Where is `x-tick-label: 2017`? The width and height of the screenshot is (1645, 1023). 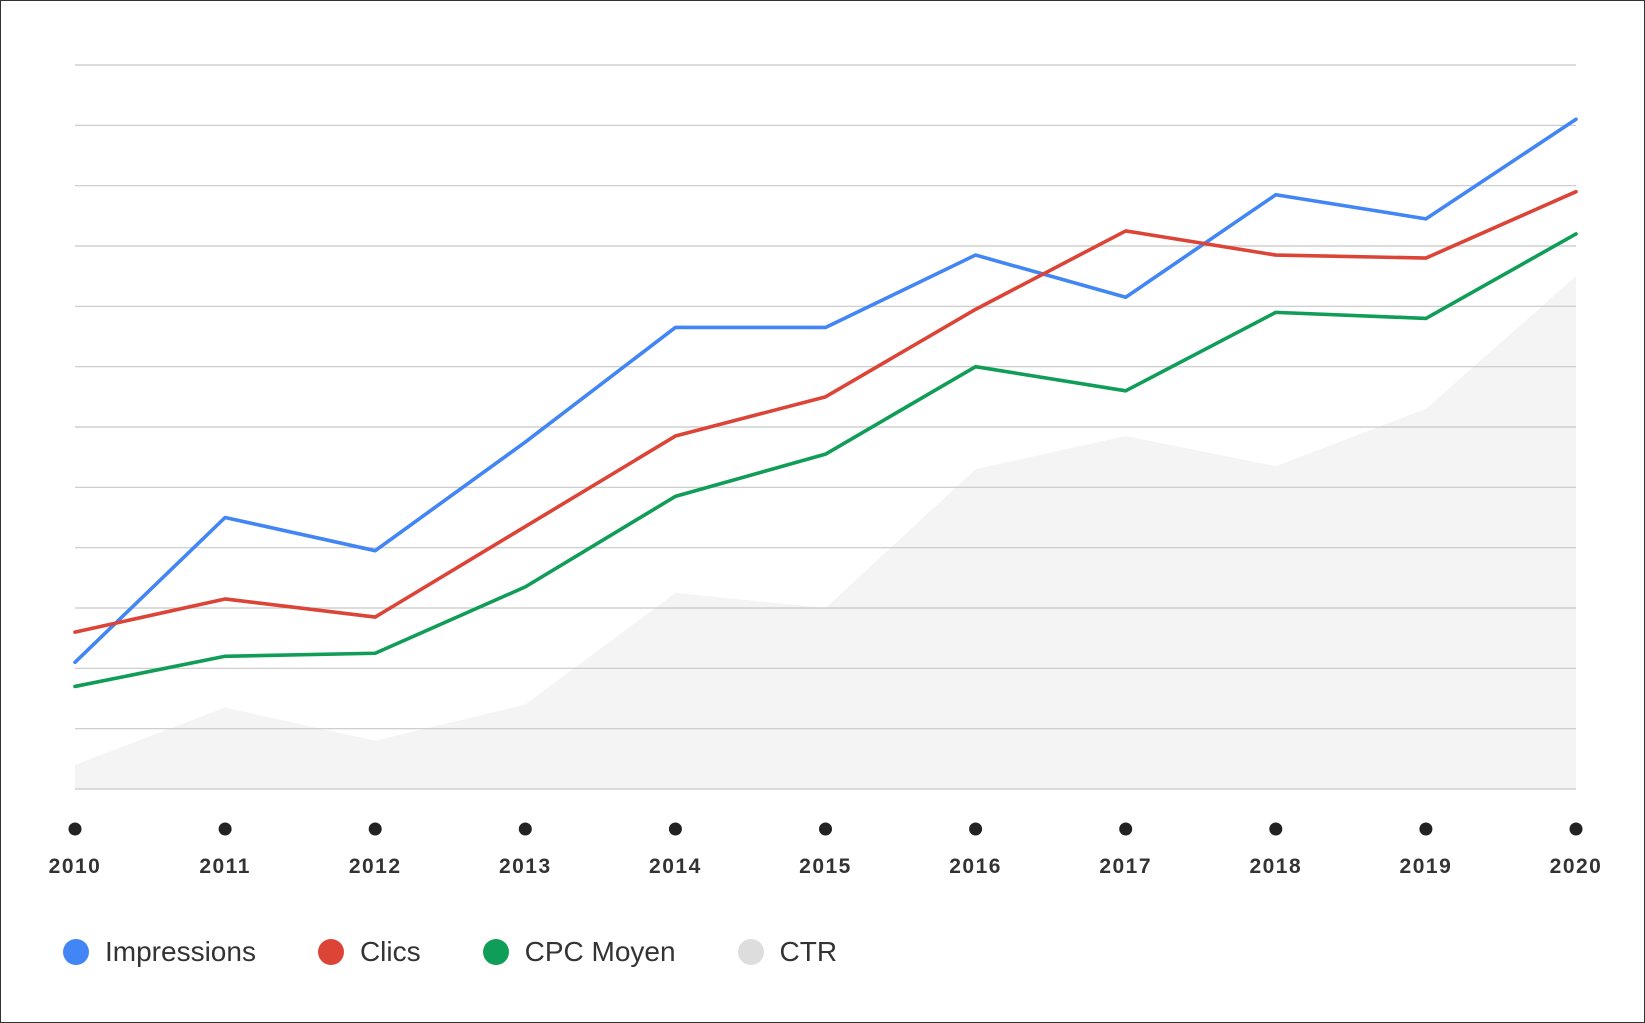
x-tick-label: 2017 is located at coordinates (1125, 866).